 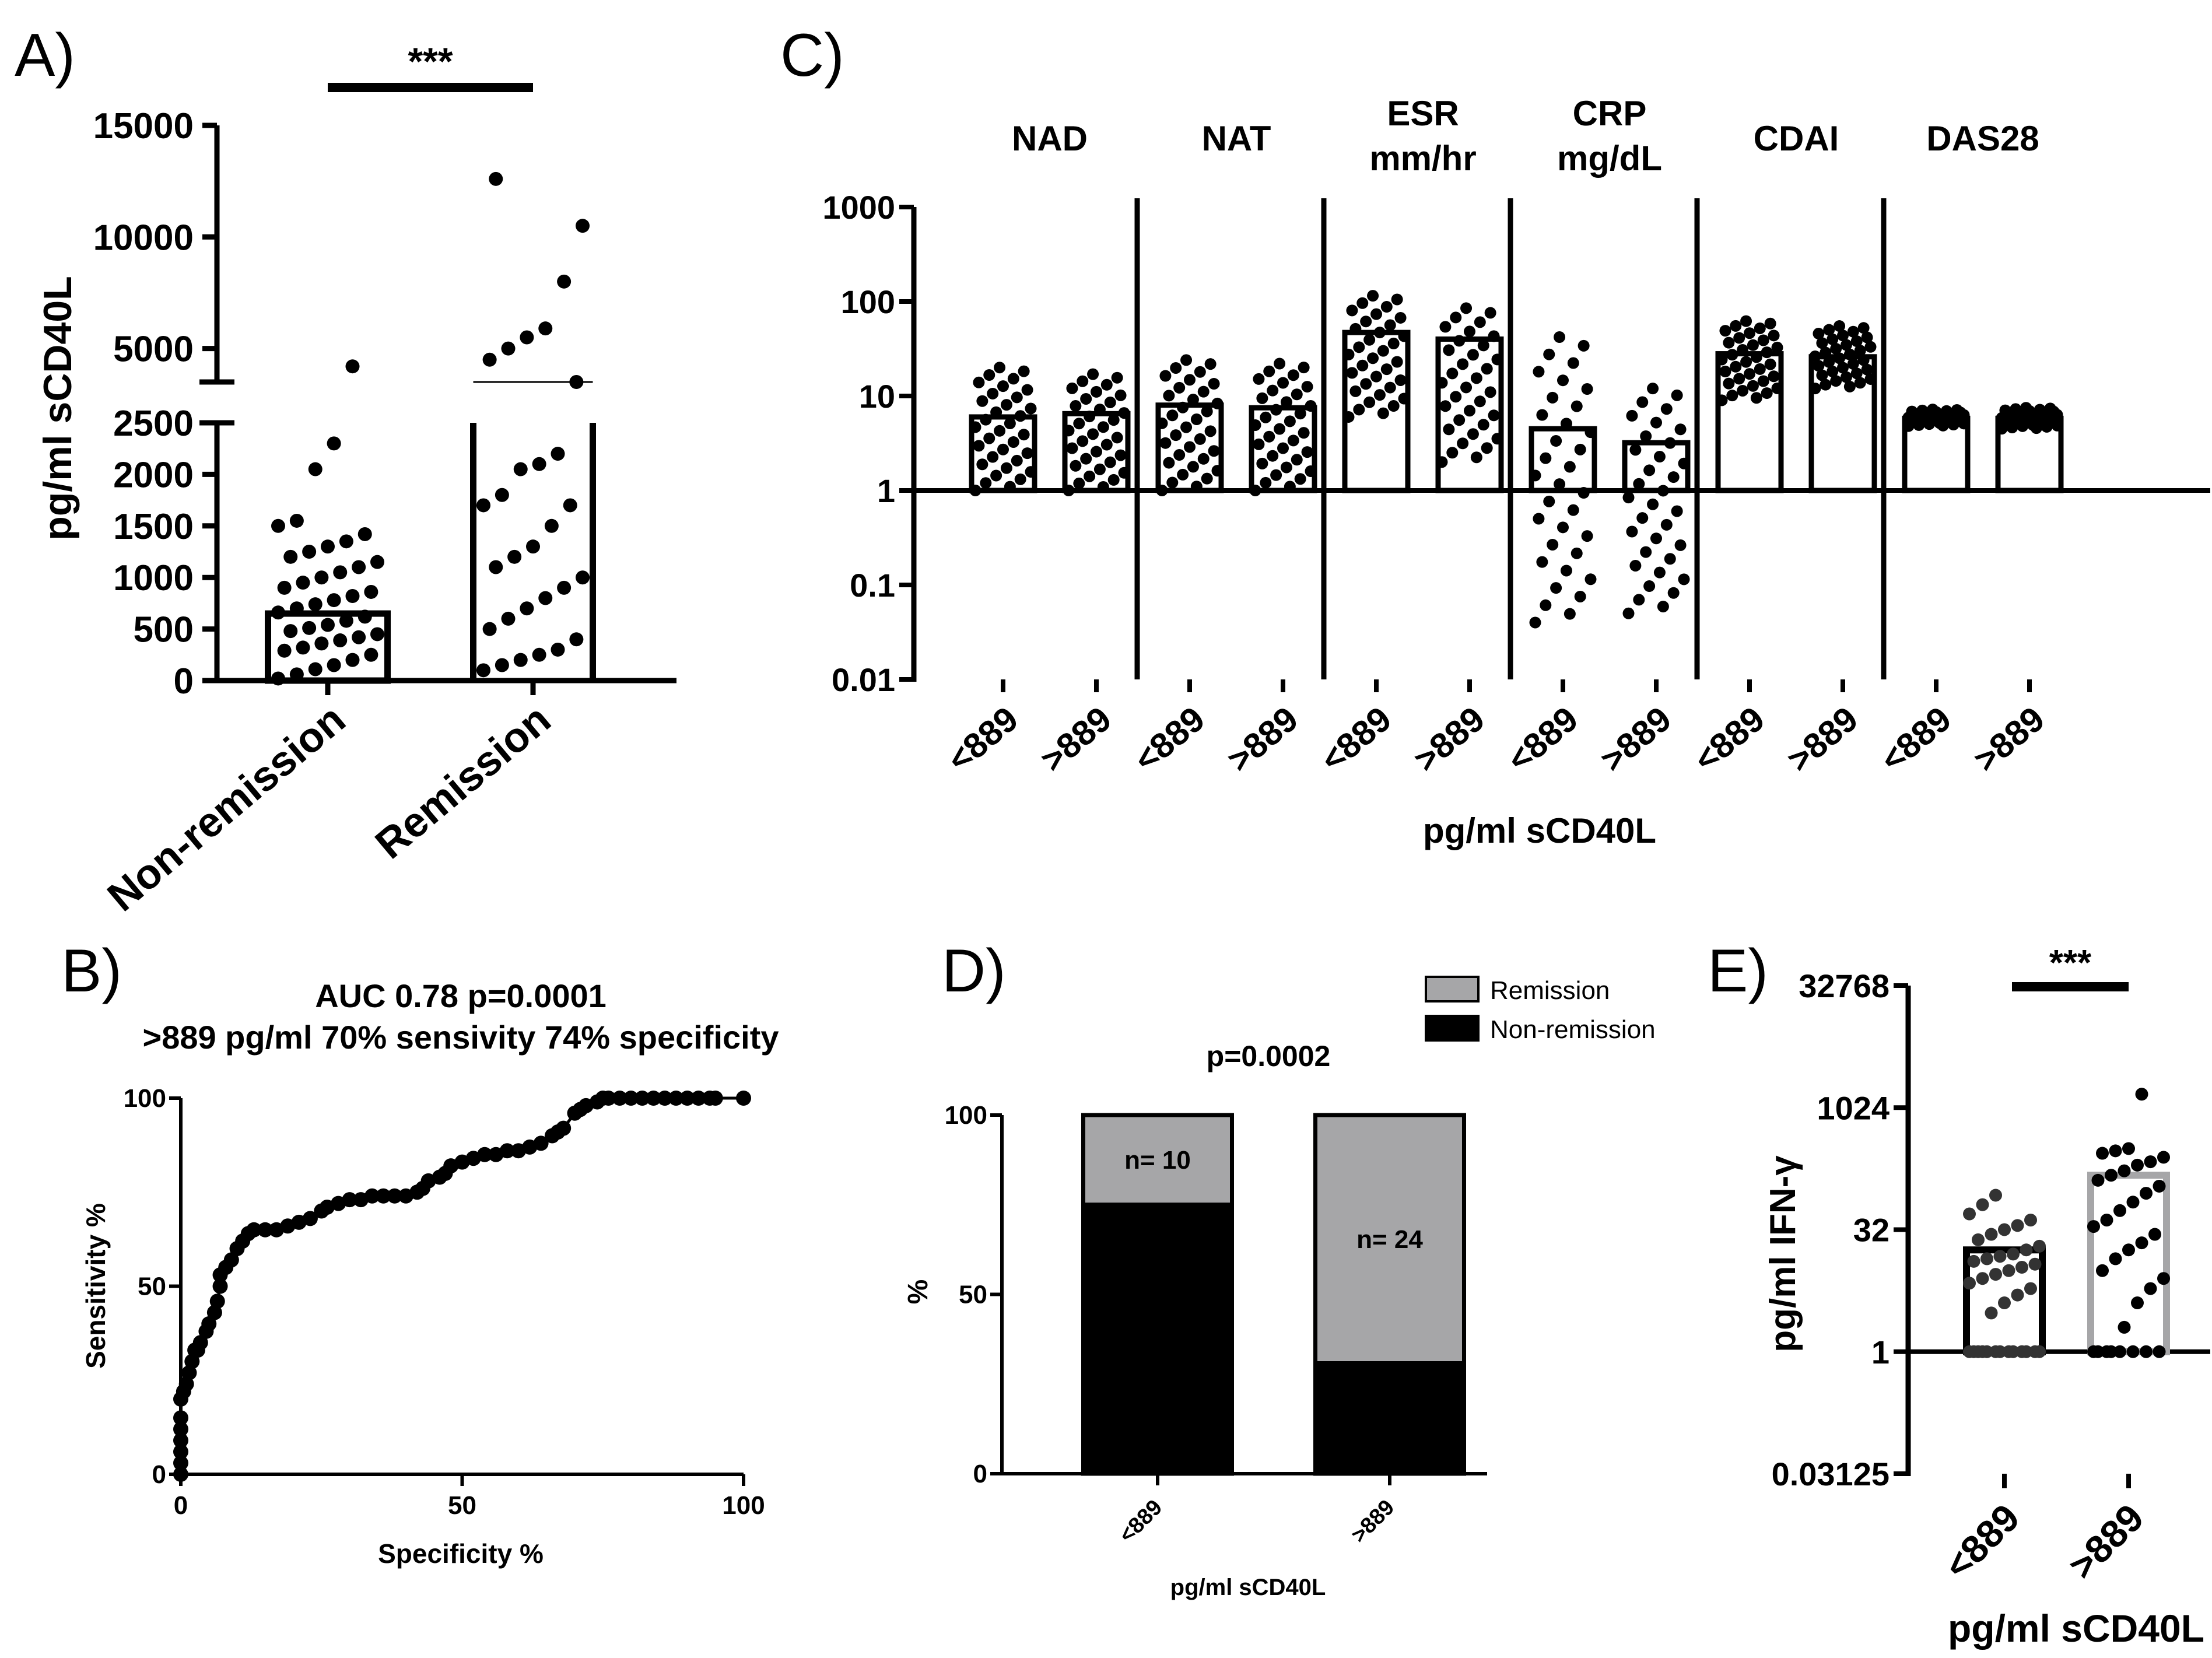 What do you see at coordinates (1573, 1029) in the screenshot?
I see `legend-label-non-remission: Non-remission` at bounding box center [1573, 1029].